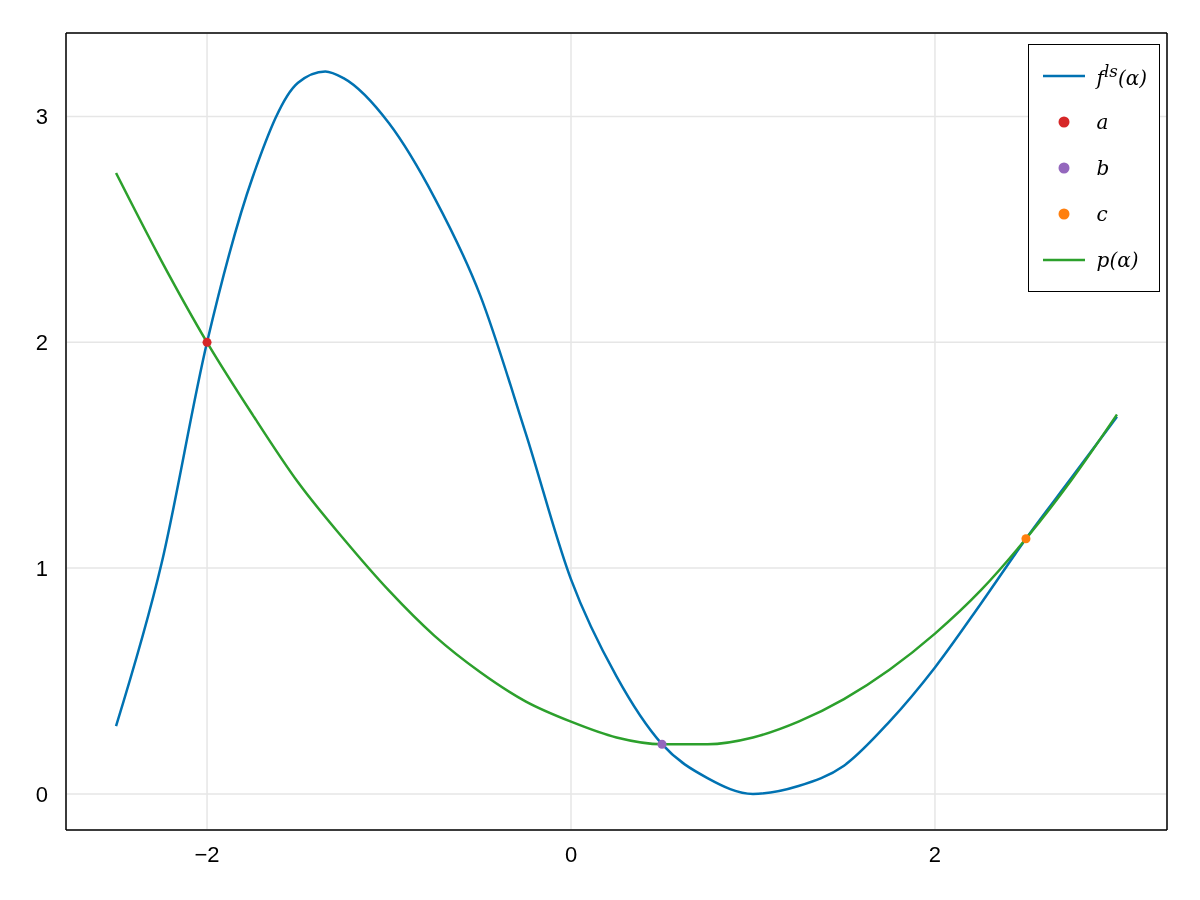 The width and height of the screenshot is (1200, 900). I want to click on legend-label: c, so click(1102, 214).